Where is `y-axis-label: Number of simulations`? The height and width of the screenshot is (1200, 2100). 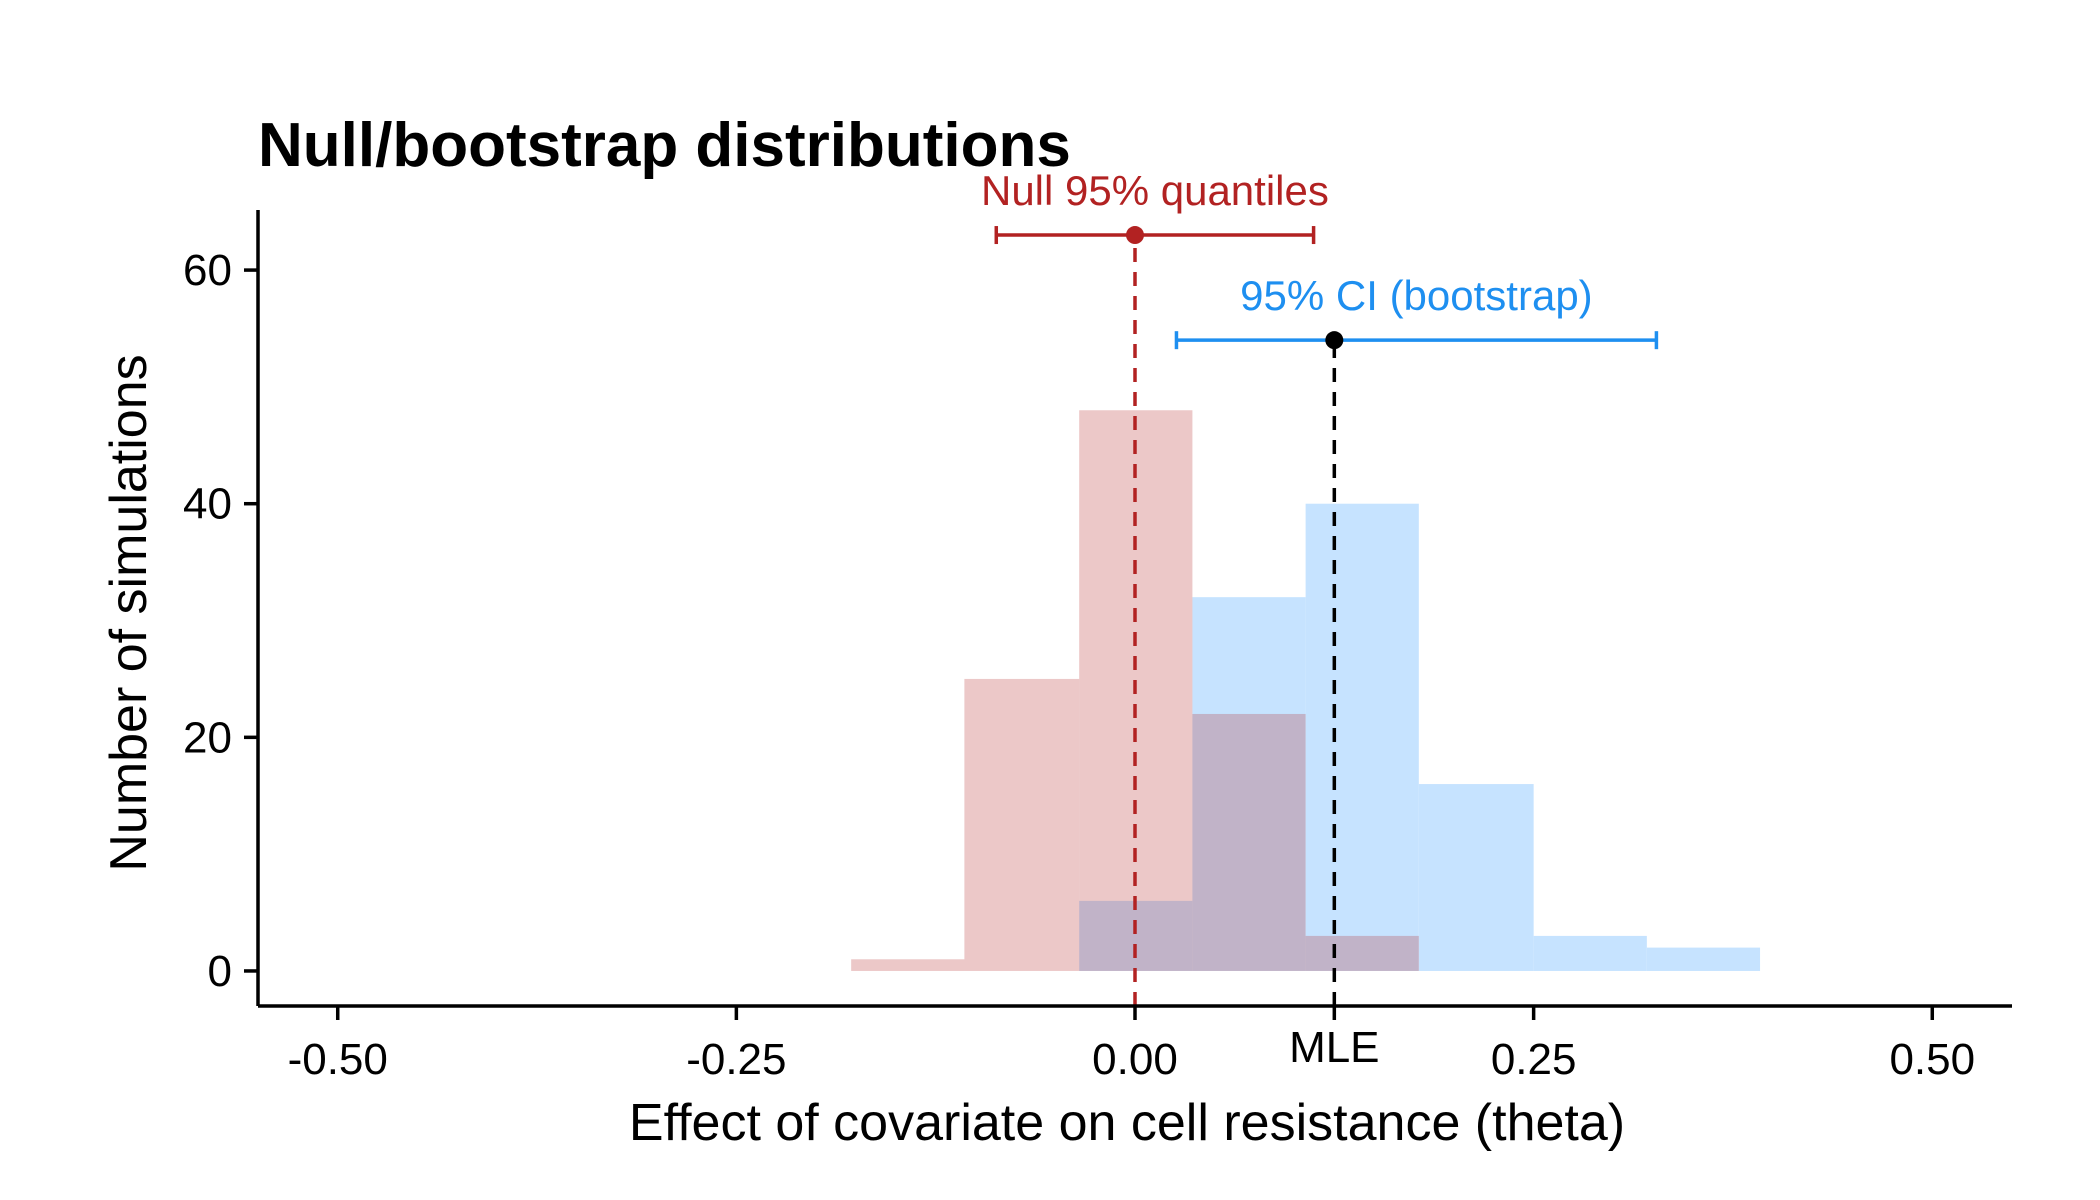 y-axis-label: Number of simulations is located at coordinates (129, 612).